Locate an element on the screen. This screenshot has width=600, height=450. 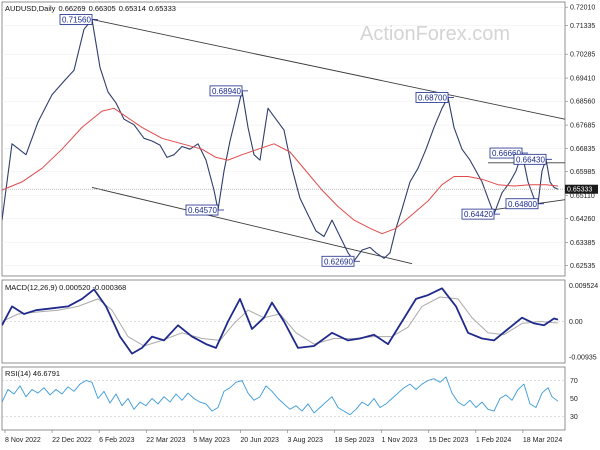
rsi-tick-label: 50 is located at coordinates (574, 399).